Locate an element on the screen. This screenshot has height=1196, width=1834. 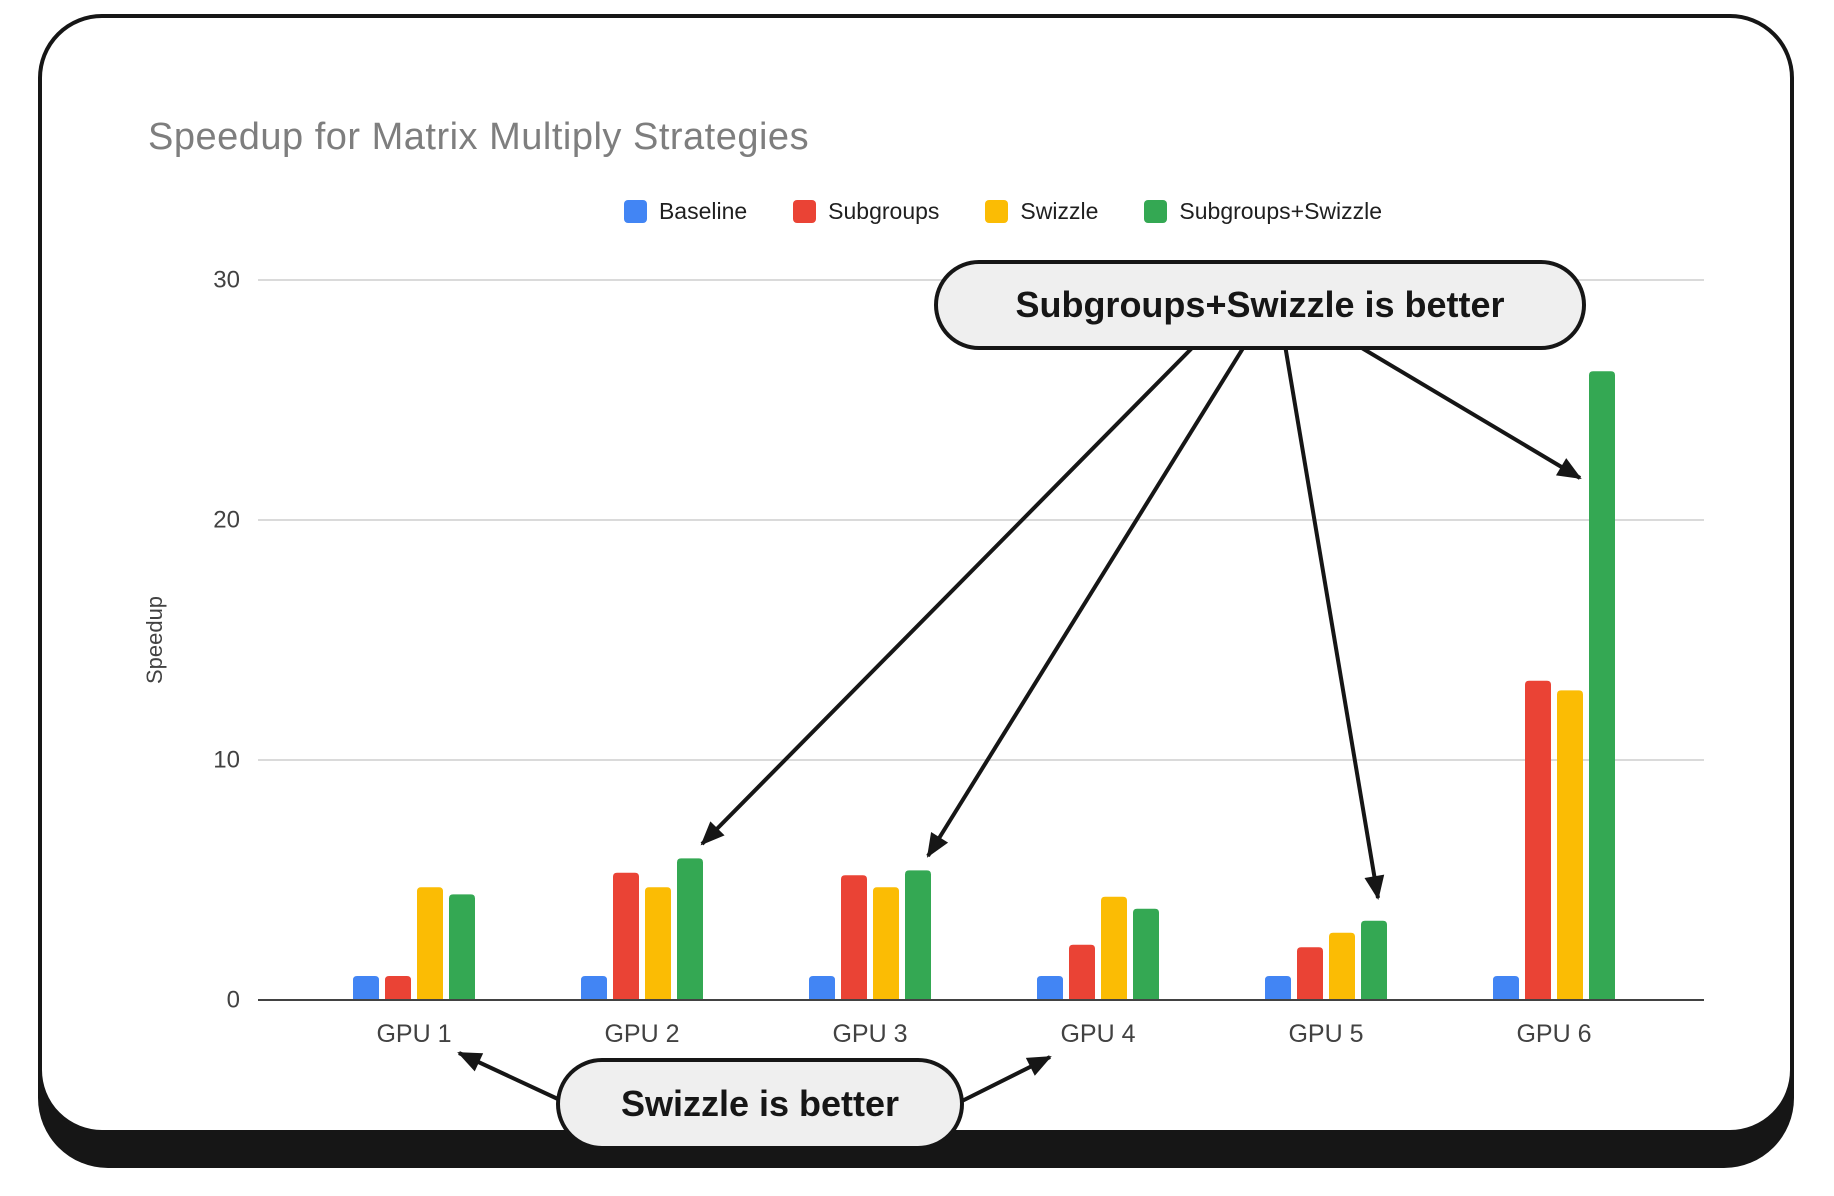
x-category-label: GPU 1 is located at coordinates (413, 1034).